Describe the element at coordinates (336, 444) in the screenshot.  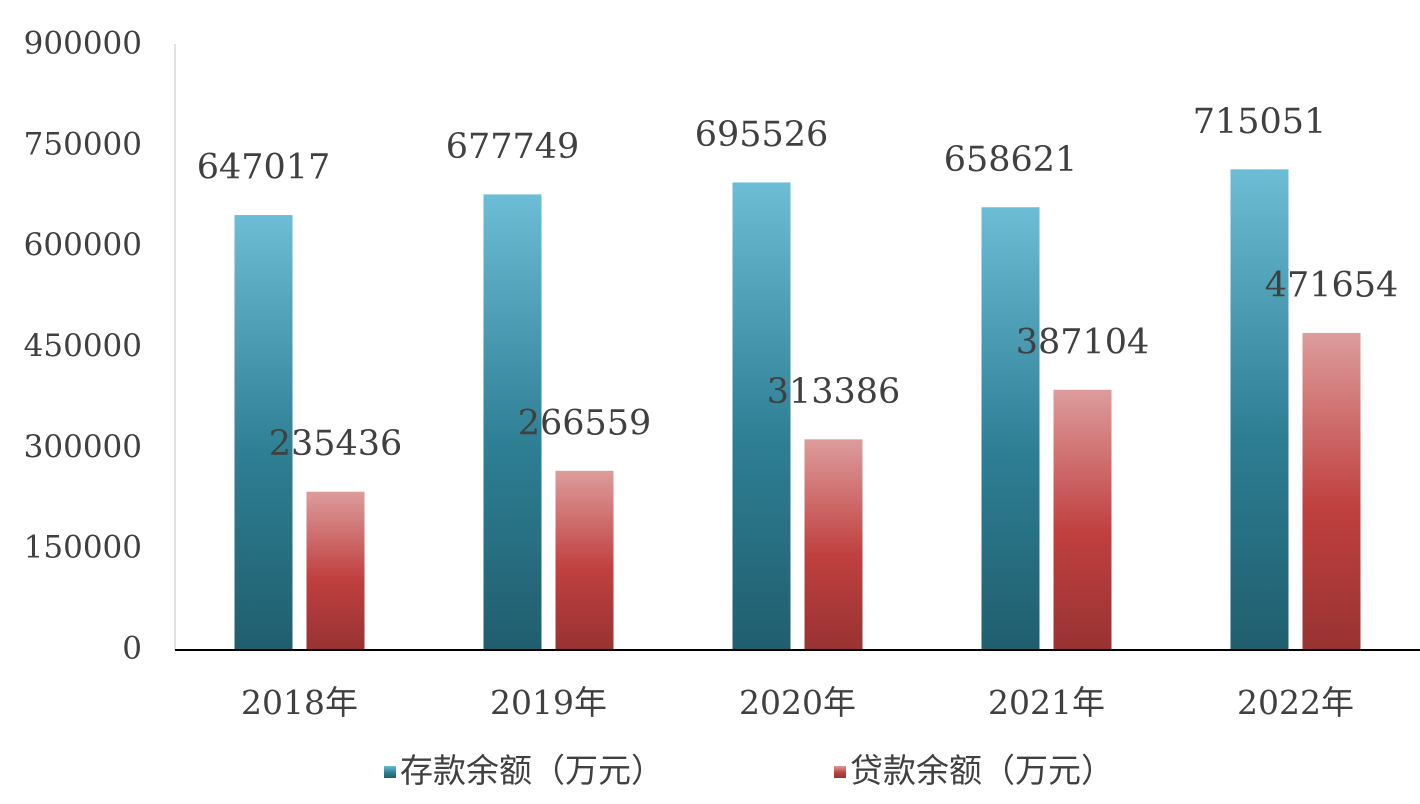
I see `value-label: 235436` at that location.